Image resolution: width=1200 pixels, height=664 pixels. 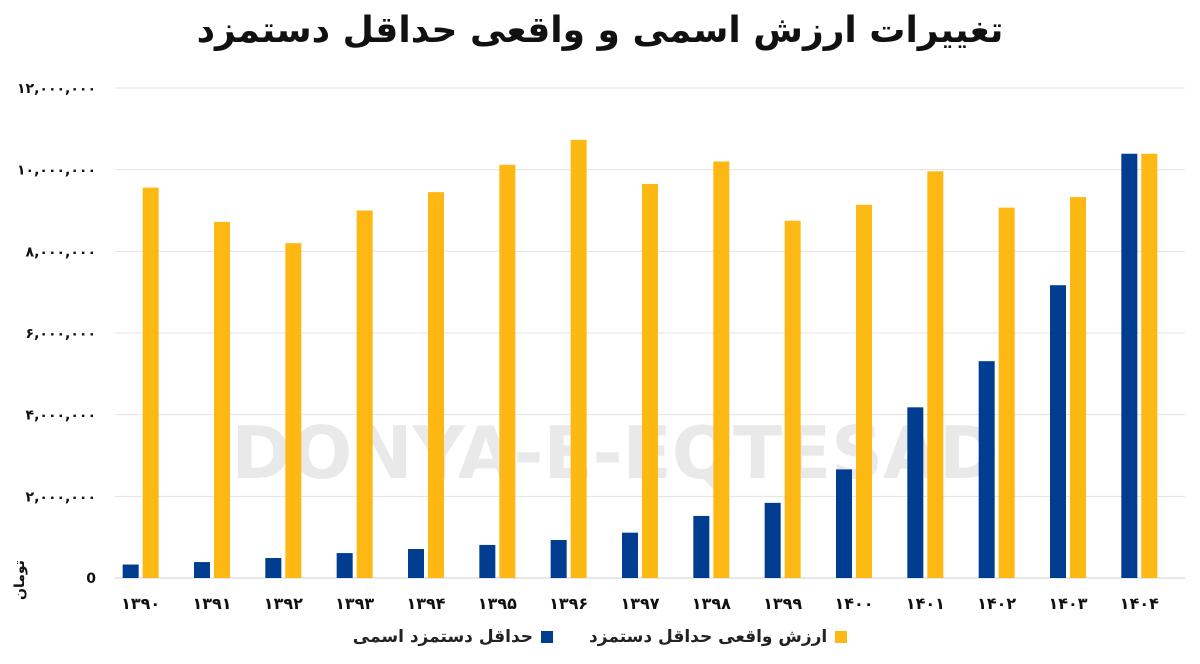 What do you see at coordinates (853, 603) in the screenshot?
I see `x-tick-label: ۱۴۰۰` at bounding box center [853, 603].